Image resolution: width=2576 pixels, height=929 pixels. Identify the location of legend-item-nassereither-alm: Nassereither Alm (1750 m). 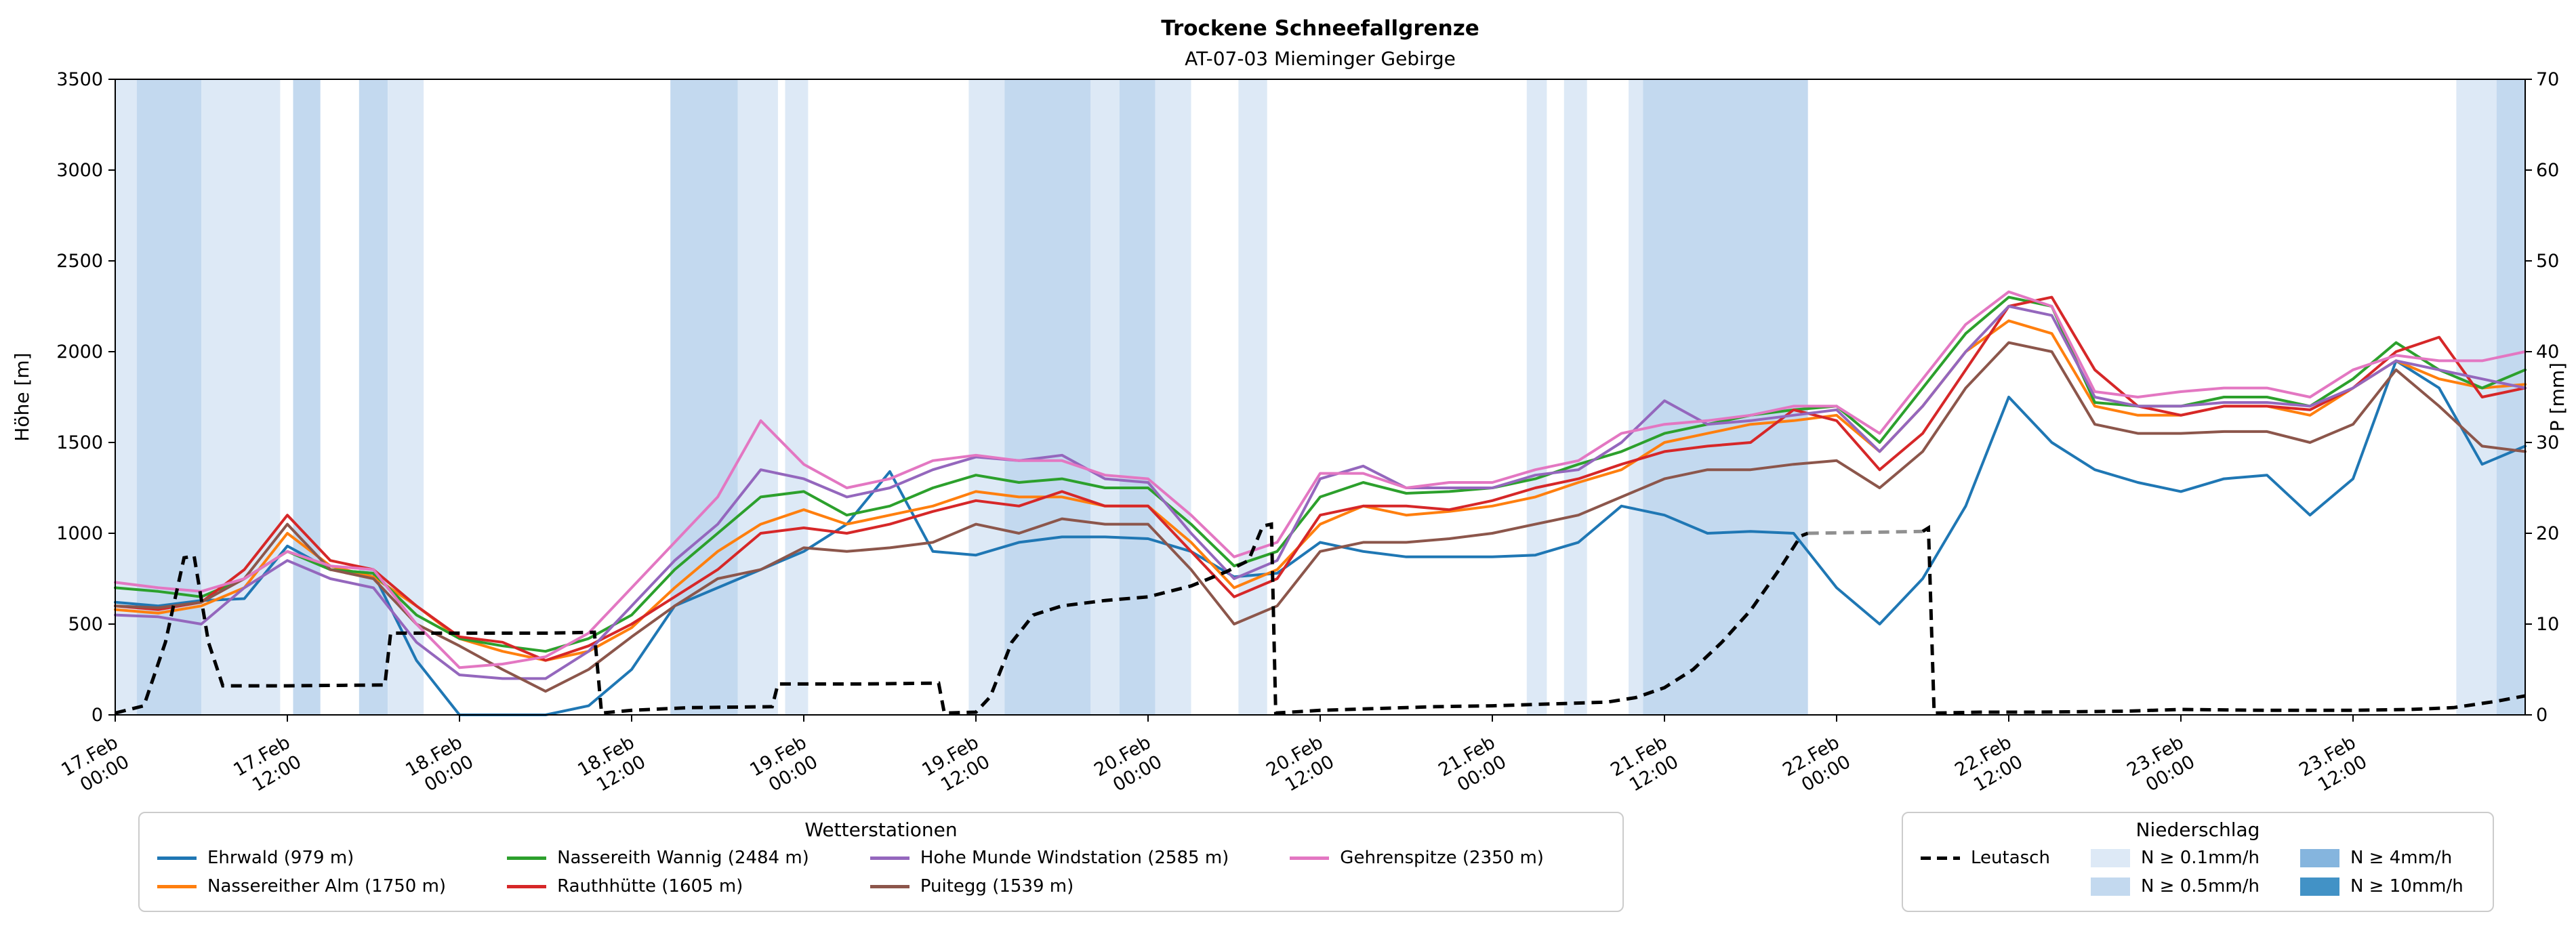
(302, 886).